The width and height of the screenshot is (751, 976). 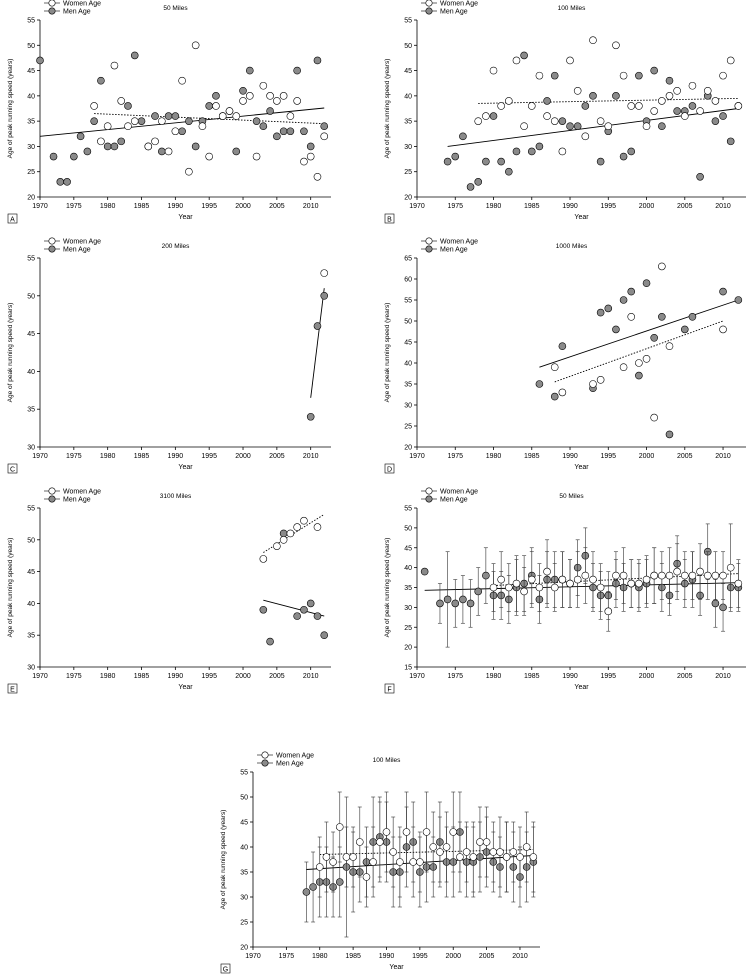 What do you see at coordinates (82, 4) in the screenshot?
I see `legend-label: Women Age` at bounding box center [82, 4].